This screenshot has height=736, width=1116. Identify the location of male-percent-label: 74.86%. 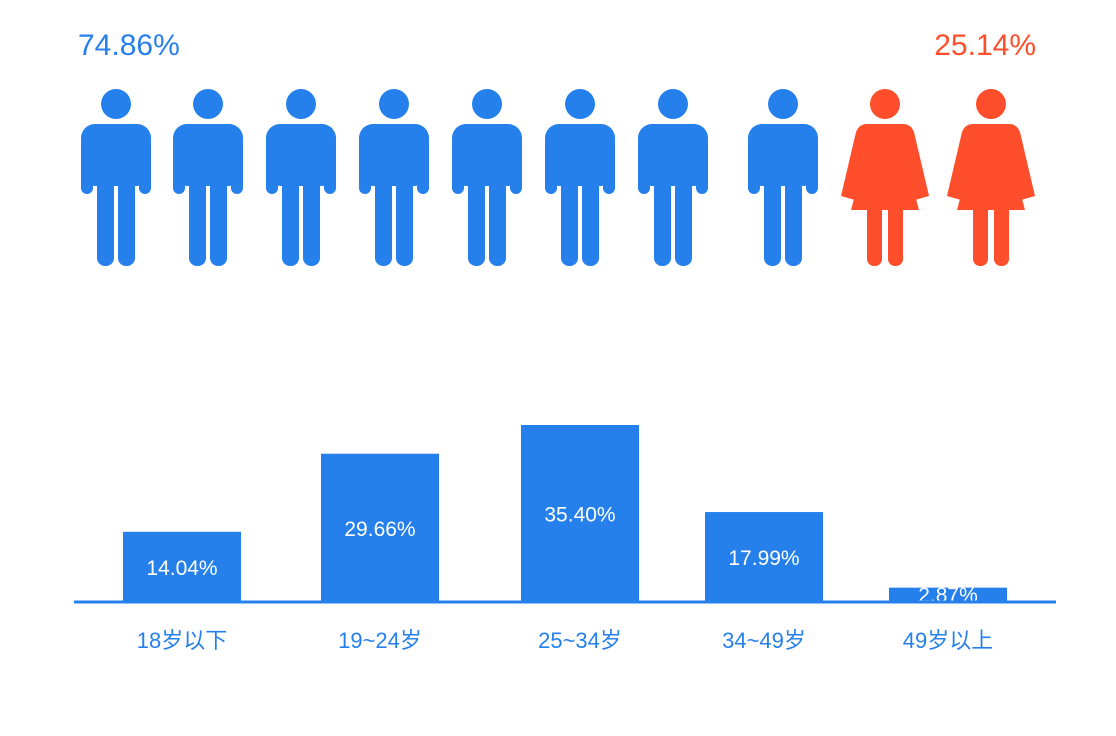
(129, 45).